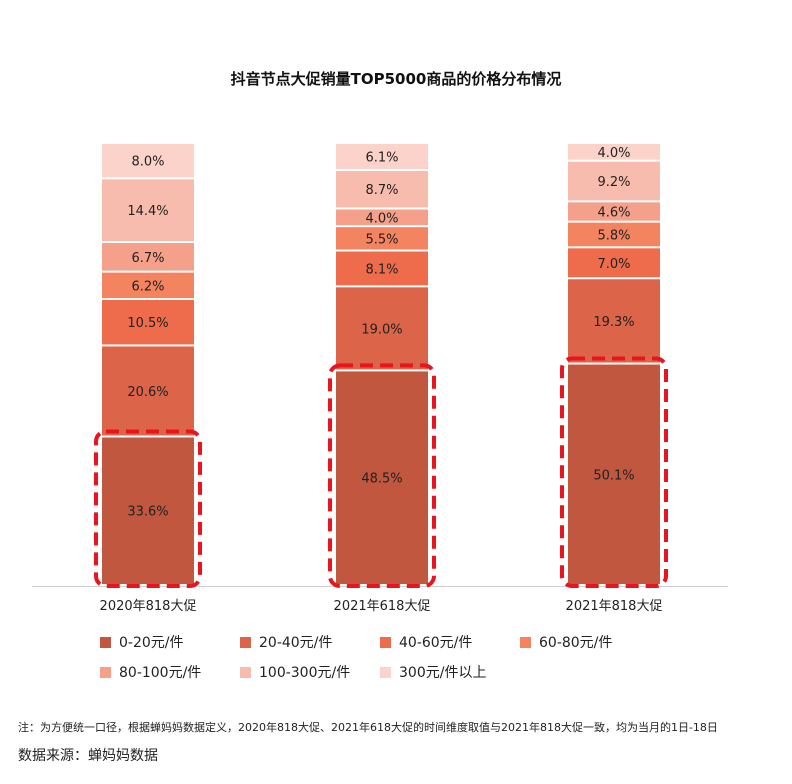  I want to click on data-label: 33.6%, so click(147, 512).